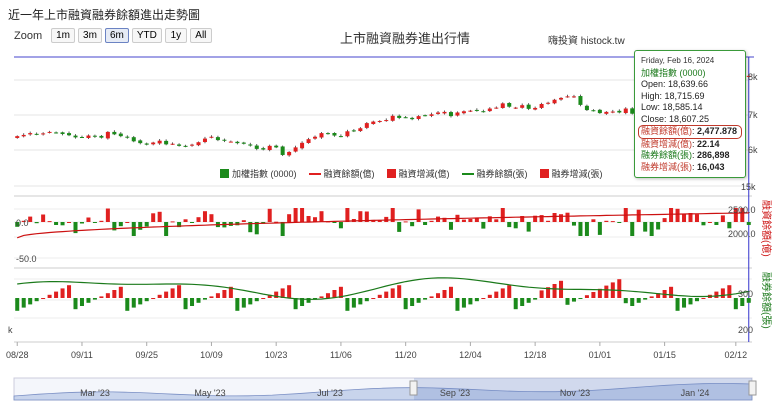  I want to click on tooltip-label: 融資餘額(億), so click(666, 131).